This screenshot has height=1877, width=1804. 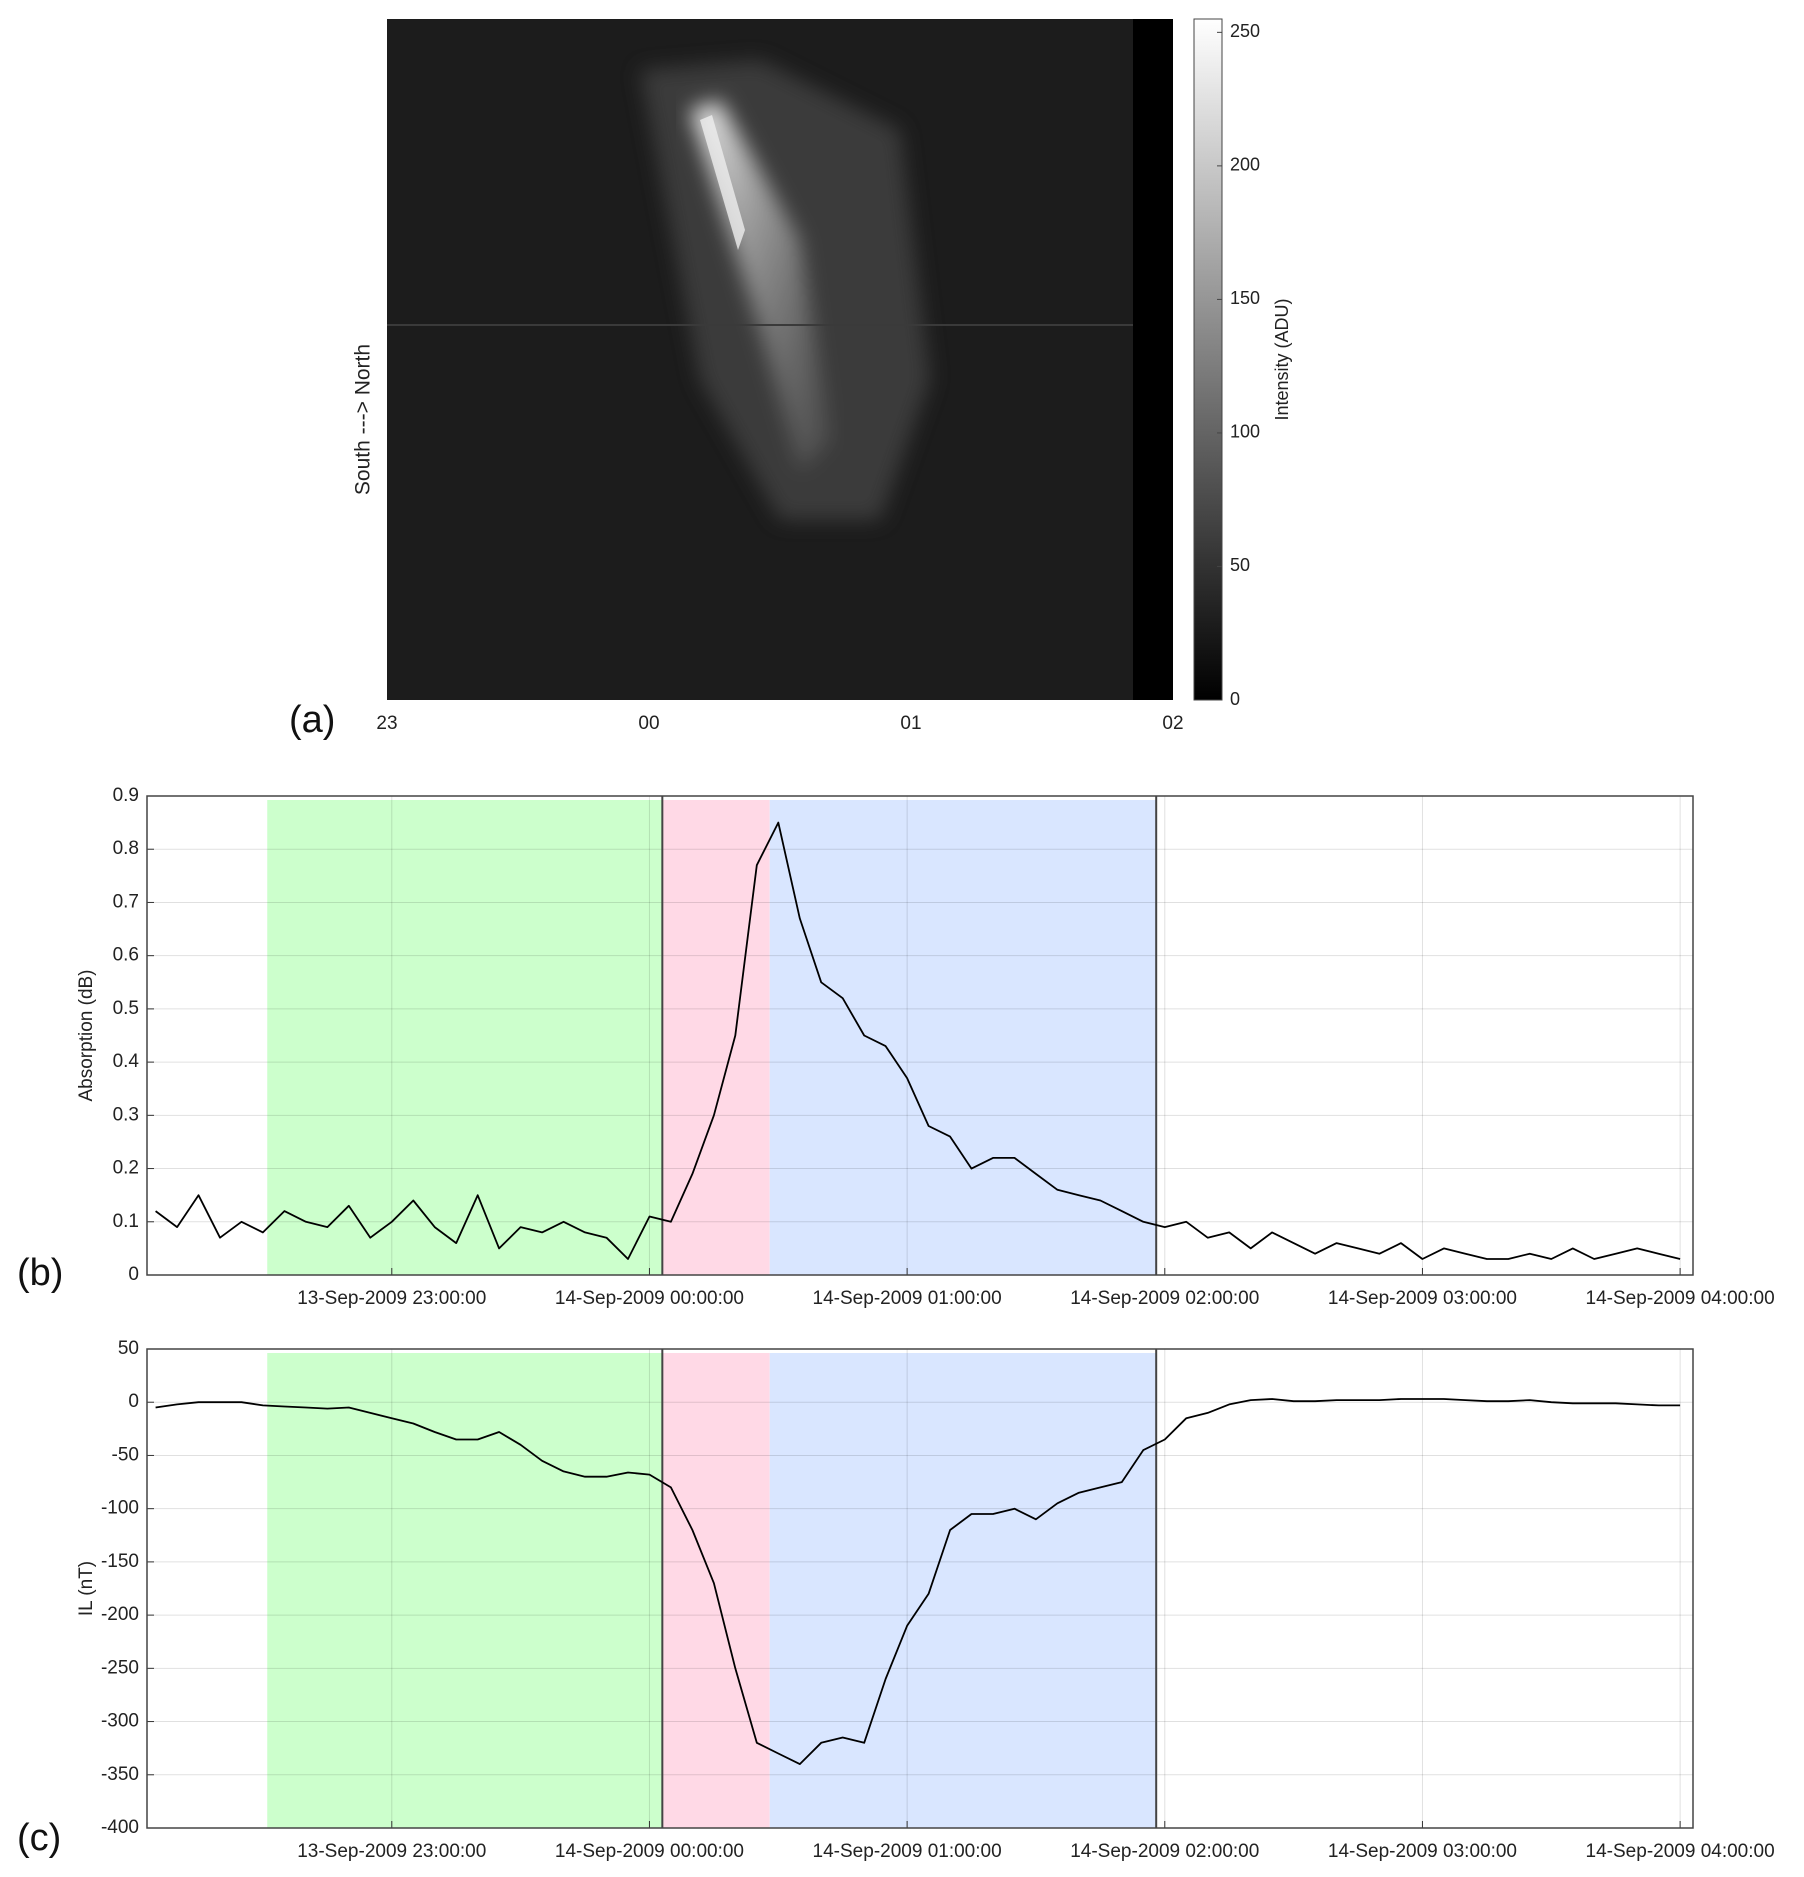 I want to click on y-tick-label: 0.2, so click(x=126, y=1168).